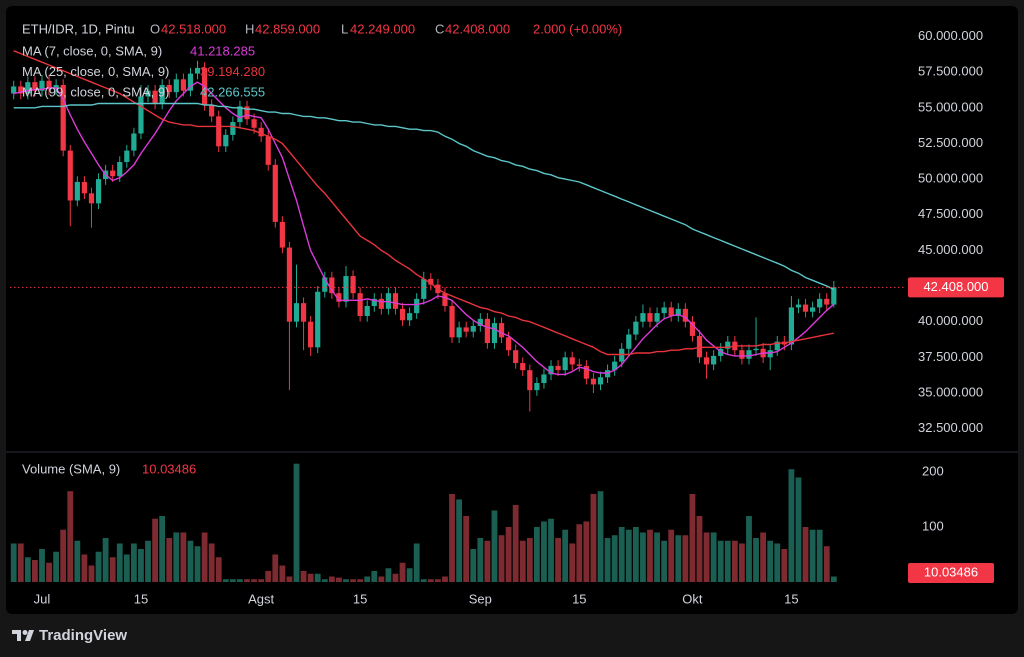 The width and height of the screenshot is (1024, 657). Describe the element at coordinates (261, 598) in the screenshot. I see `x-tick-label: Agst` at that location.